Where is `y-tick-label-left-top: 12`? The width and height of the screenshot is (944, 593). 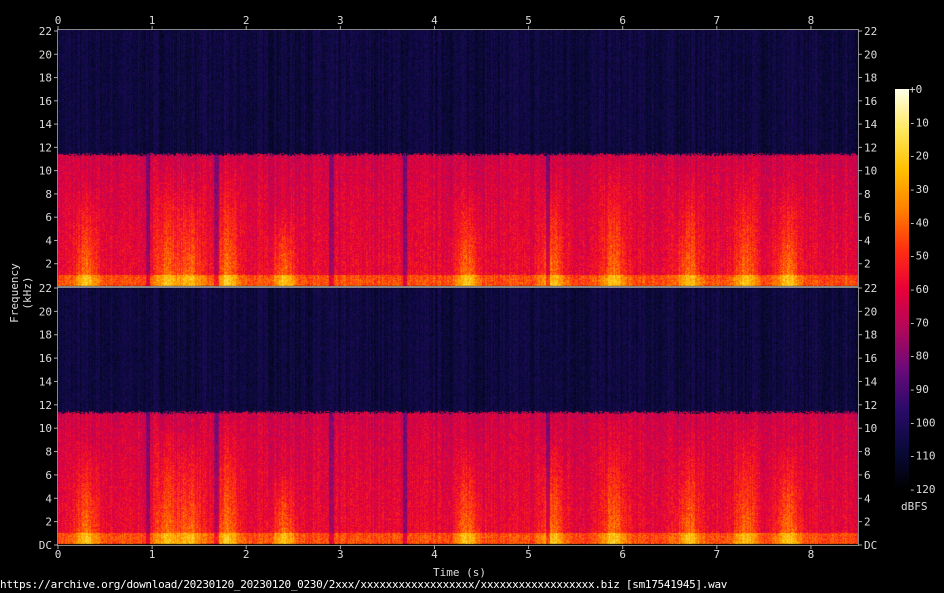 y-tick-label-left-top: 12 is located at coordinates (45, 147).